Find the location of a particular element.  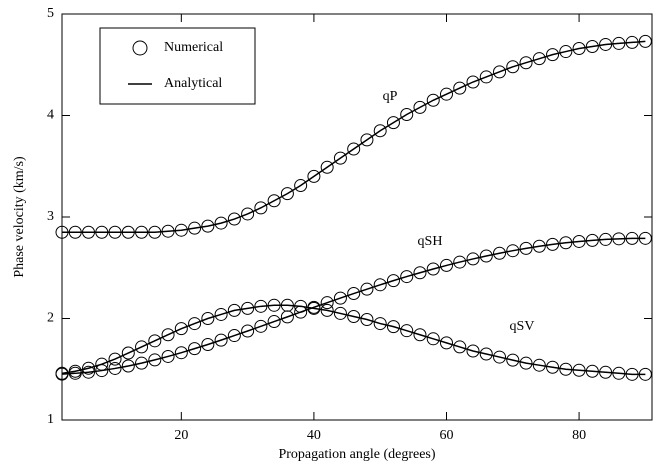

legend-marker is located at coordinates (140, 48).